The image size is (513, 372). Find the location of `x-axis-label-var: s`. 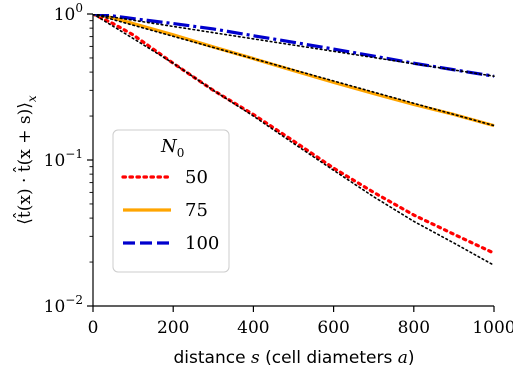

x-axis-label-var: s is located at coordinates (255, 358).